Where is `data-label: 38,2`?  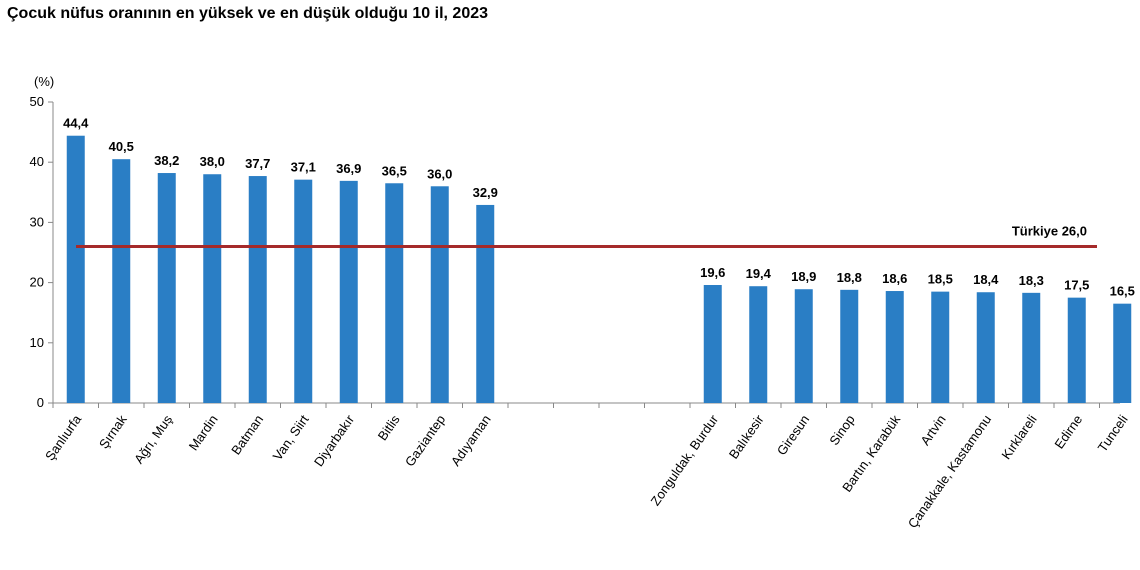 data-label: 38,2 is located at coordinates (166, 160).